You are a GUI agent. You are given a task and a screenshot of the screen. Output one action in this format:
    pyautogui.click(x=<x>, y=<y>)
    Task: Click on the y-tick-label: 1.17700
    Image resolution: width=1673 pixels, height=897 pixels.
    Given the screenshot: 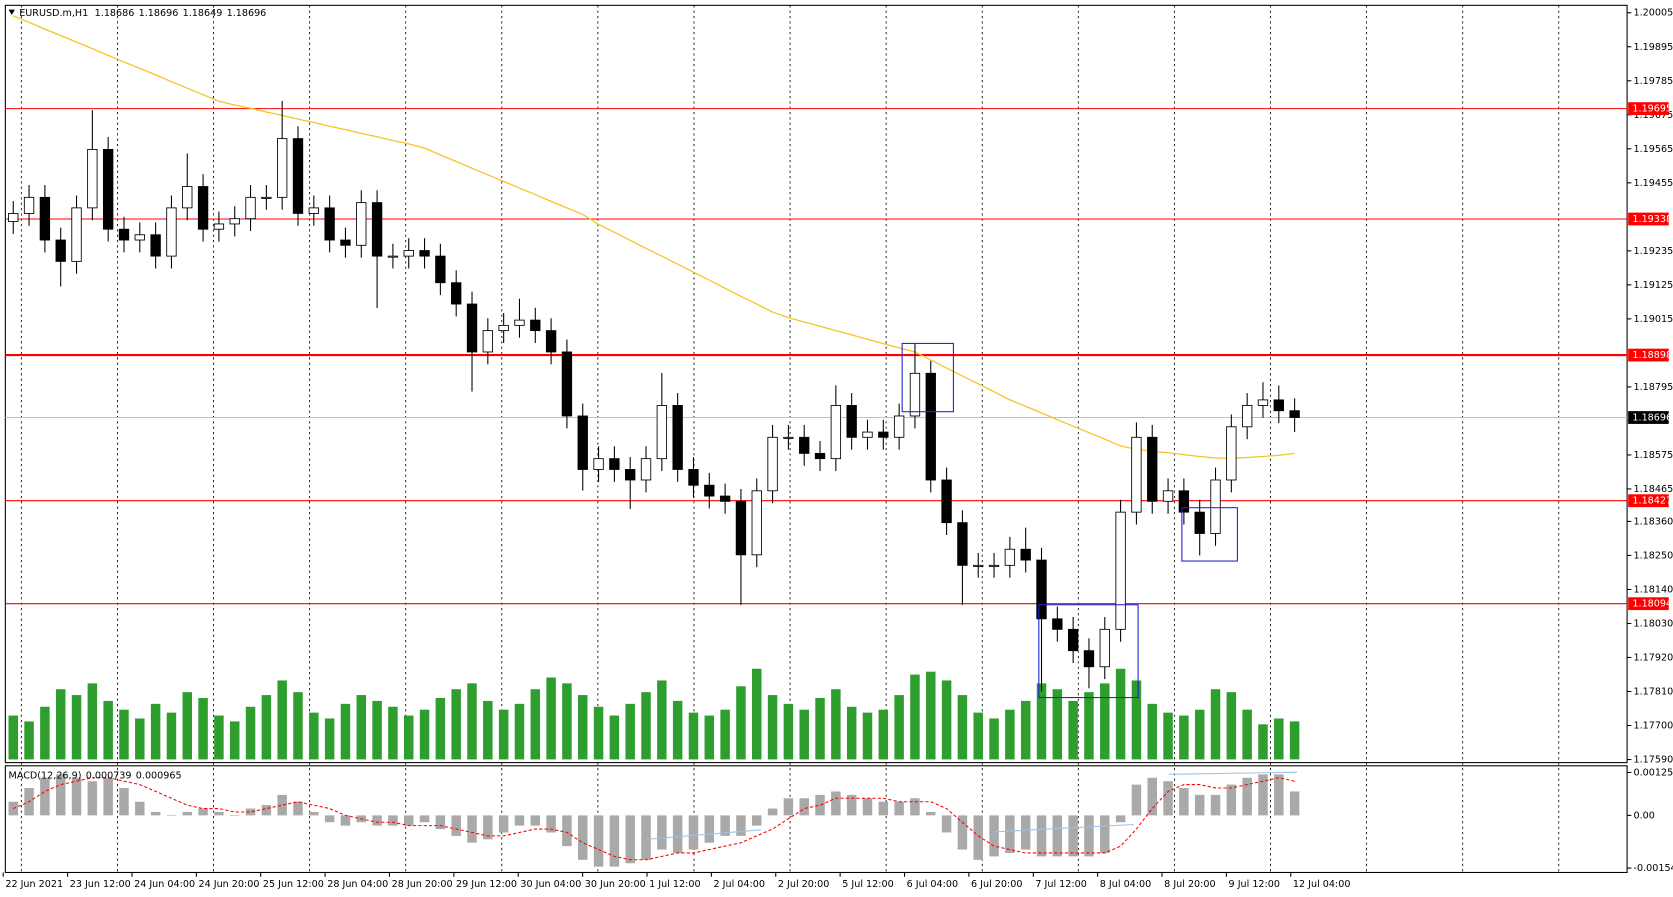 What is the action you would take?
    pyautogui.click(x=1653, y=726)
    